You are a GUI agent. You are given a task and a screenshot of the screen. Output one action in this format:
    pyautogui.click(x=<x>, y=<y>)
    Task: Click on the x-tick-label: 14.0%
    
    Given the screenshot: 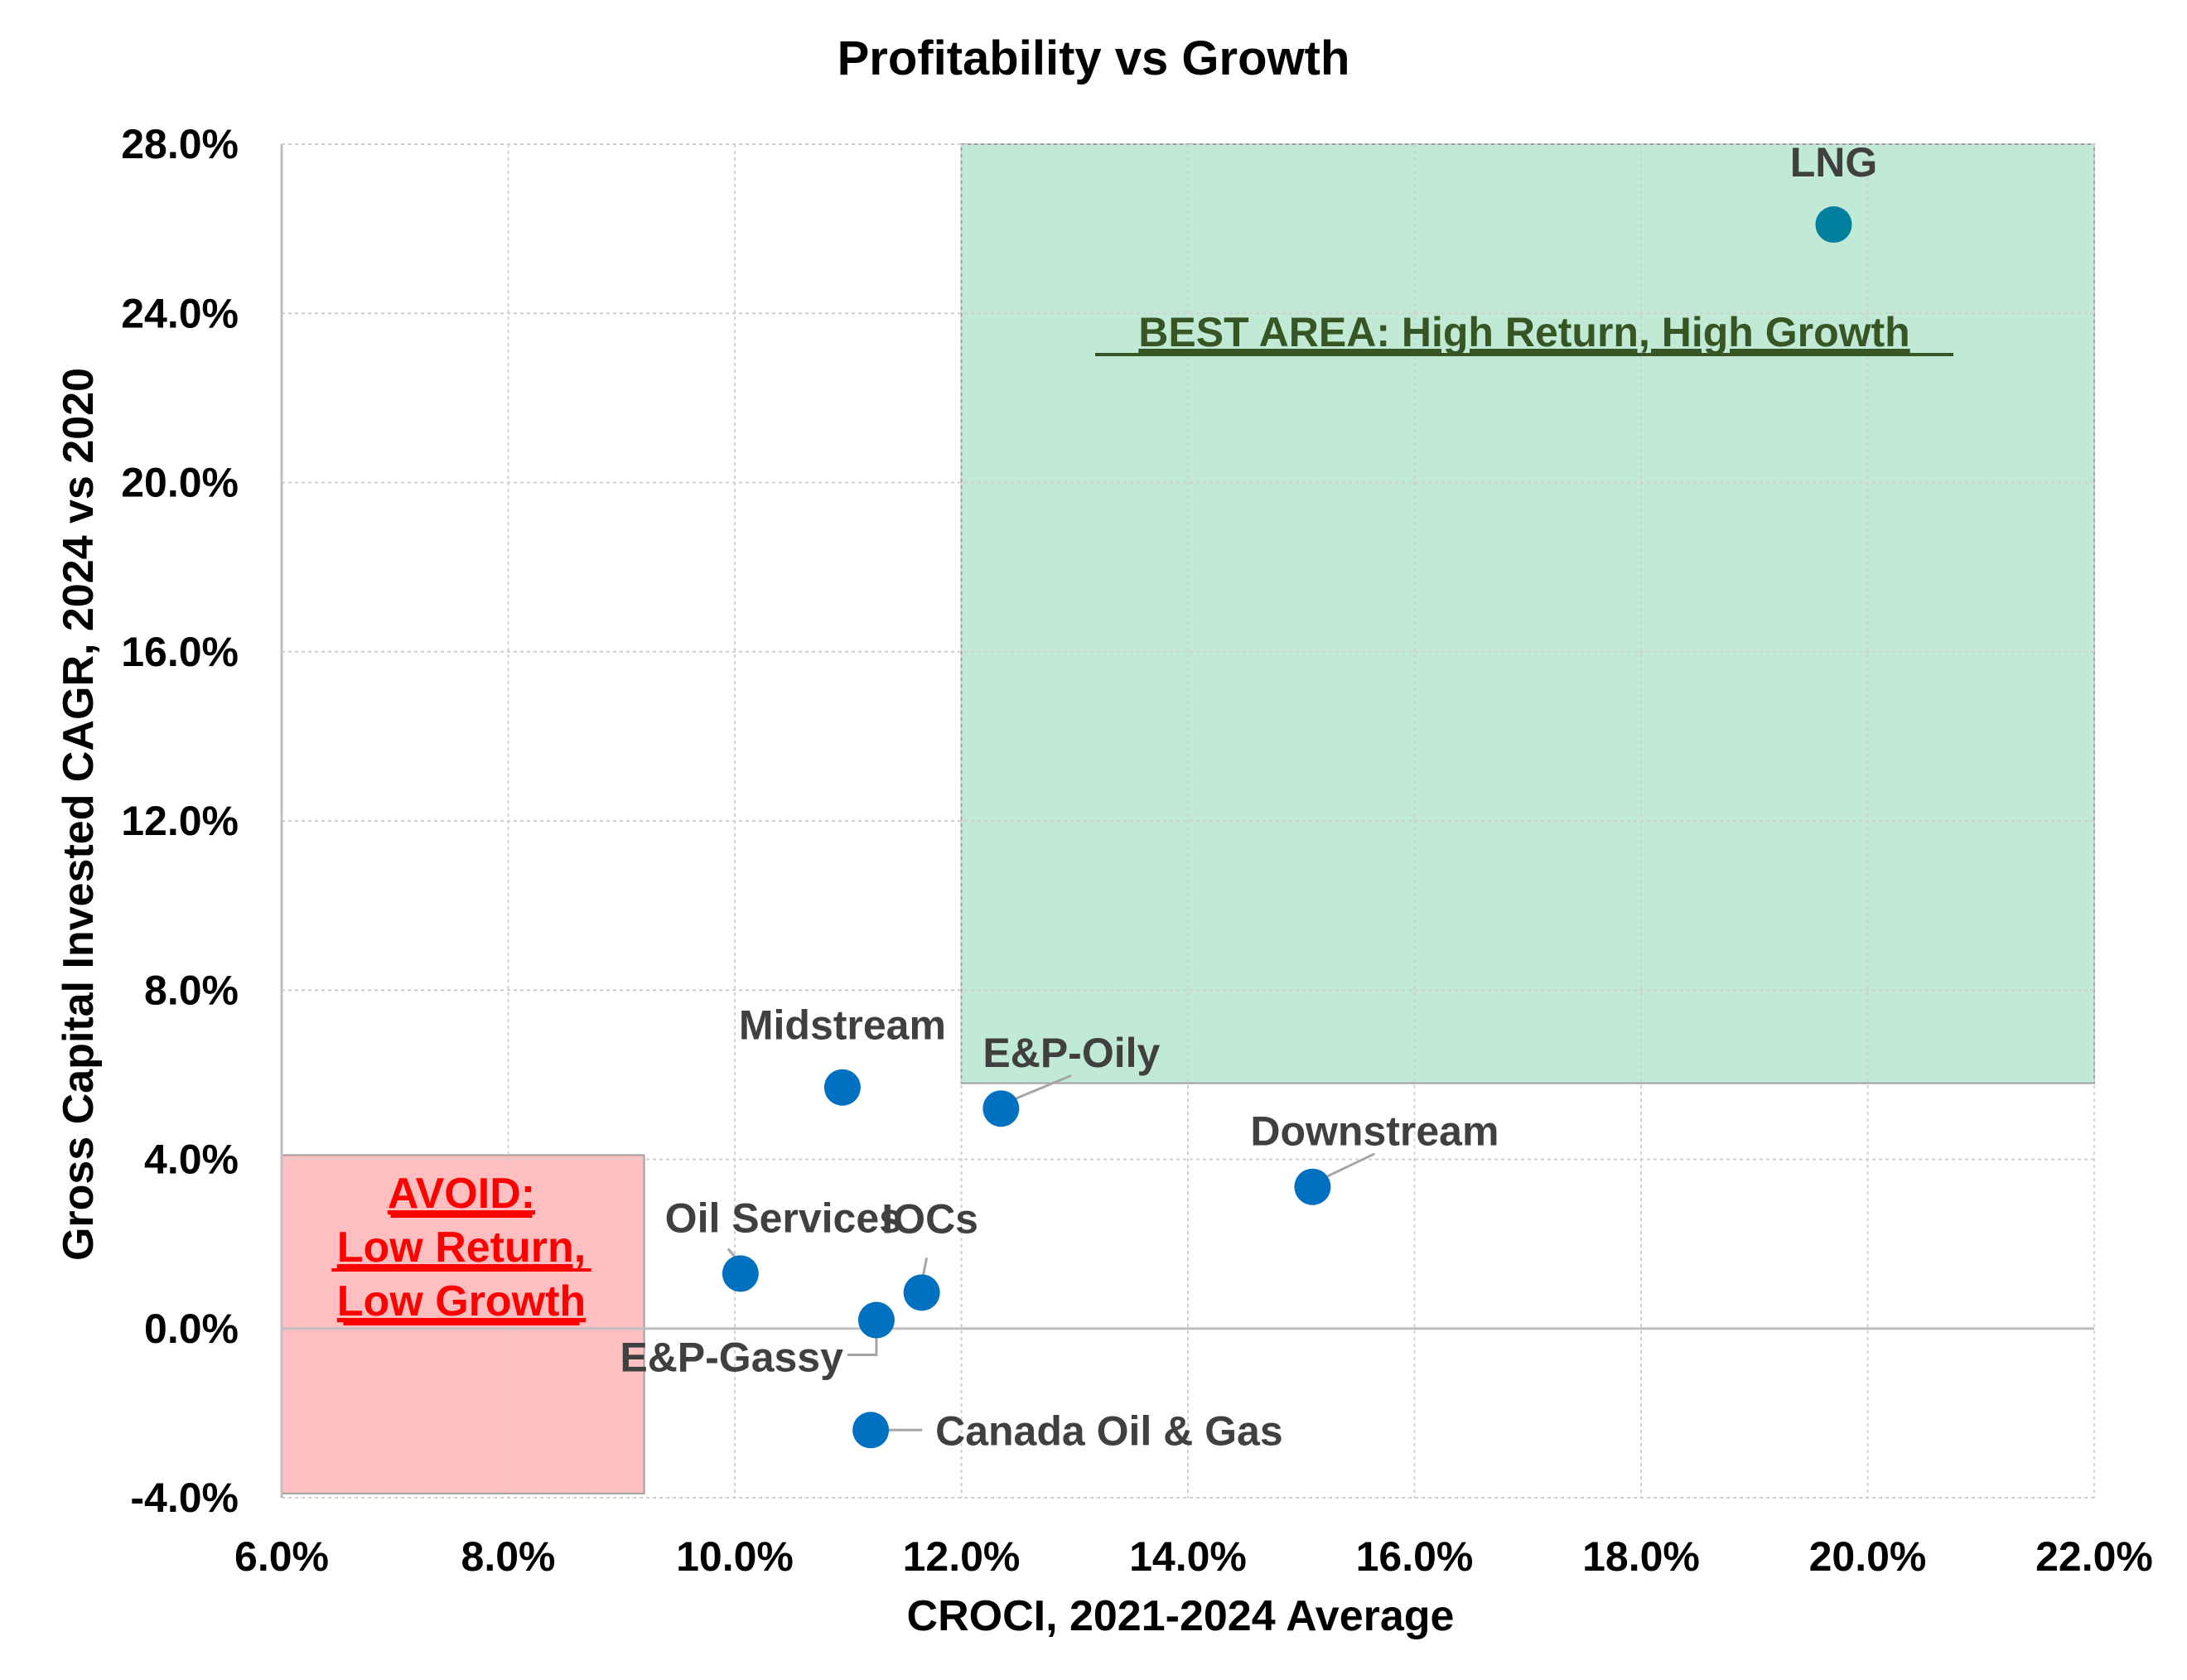 What is the action you would take?
    pyautogui.click(x=1188, y=1556)
    